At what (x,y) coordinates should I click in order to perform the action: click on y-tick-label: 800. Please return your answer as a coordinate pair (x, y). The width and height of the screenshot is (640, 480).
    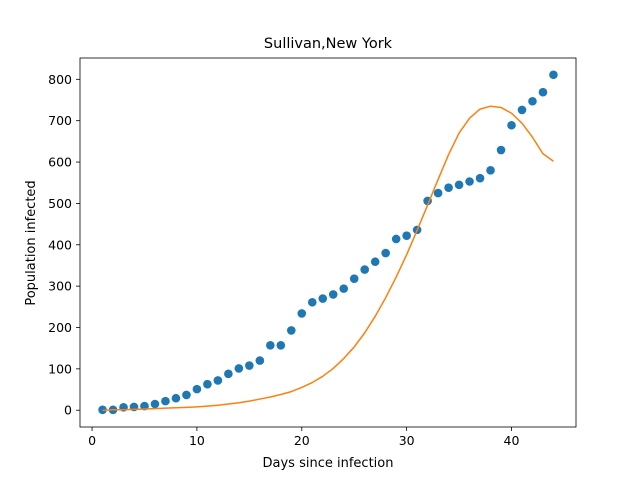
    Looking at the image, I should click on (60, 79).